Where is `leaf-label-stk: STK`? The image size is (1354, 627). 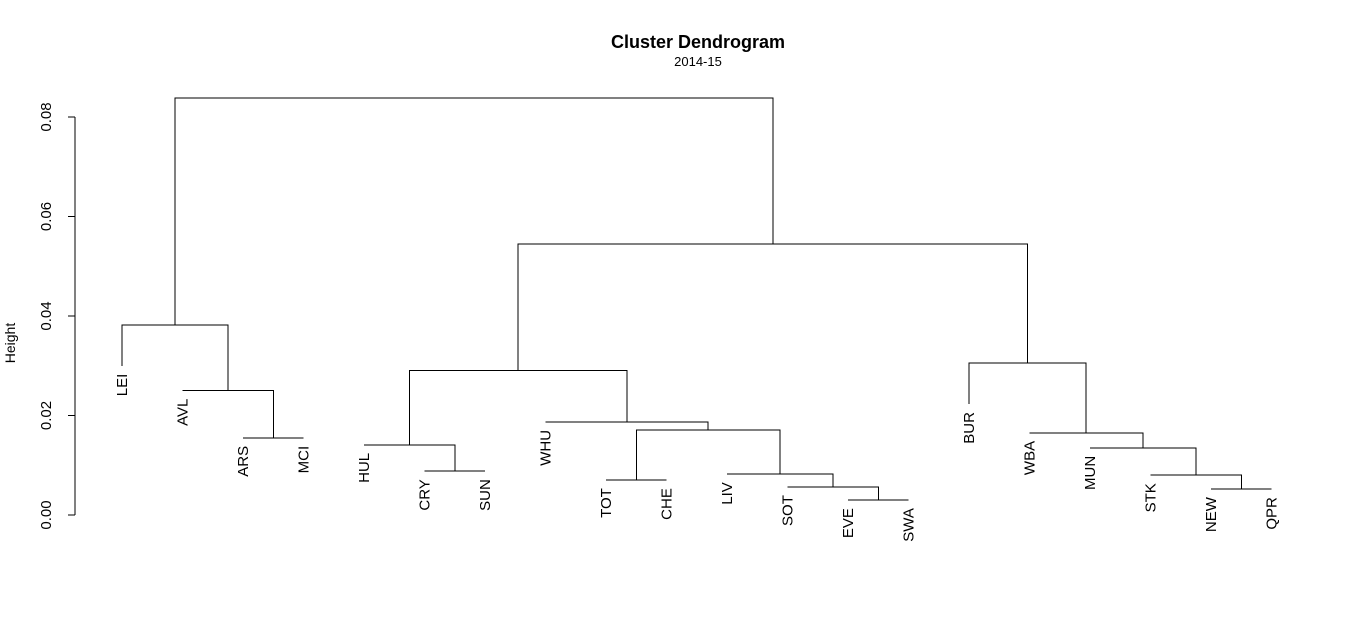 leaf-label-stk: STK is located at coordinates (1151, 497).